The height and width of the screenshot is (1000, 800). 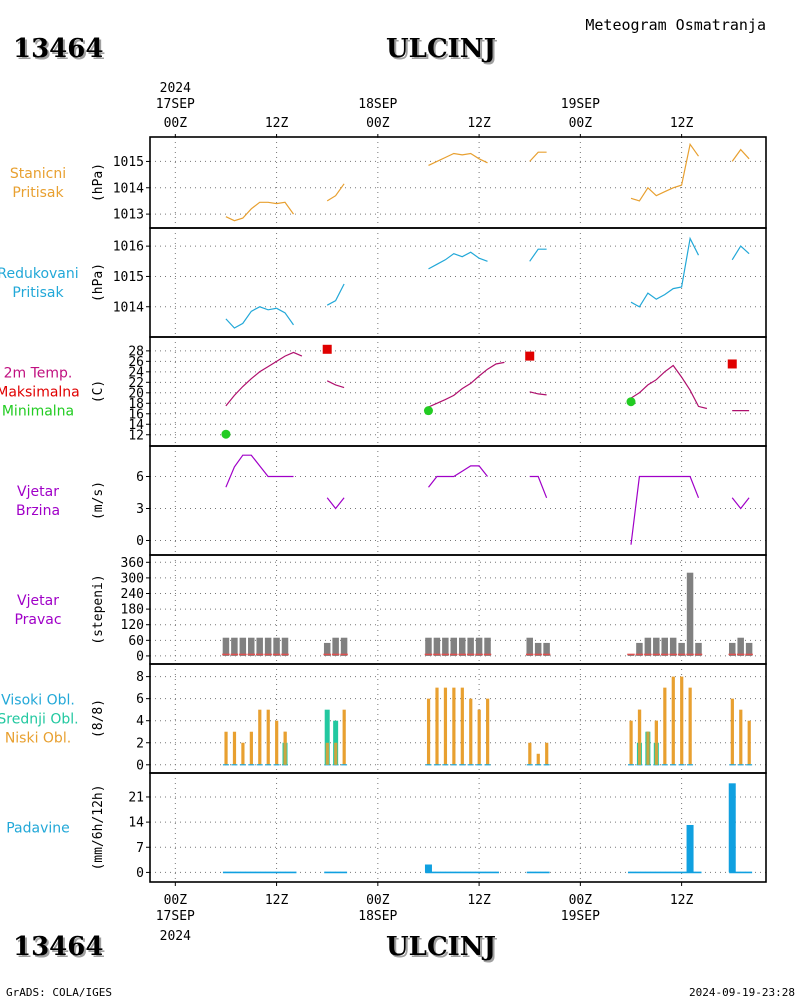 What do you see at coordinates (128, 215) in the screenshot?
I see `y-tick-label: 1013` at bounding box center [128, 215].